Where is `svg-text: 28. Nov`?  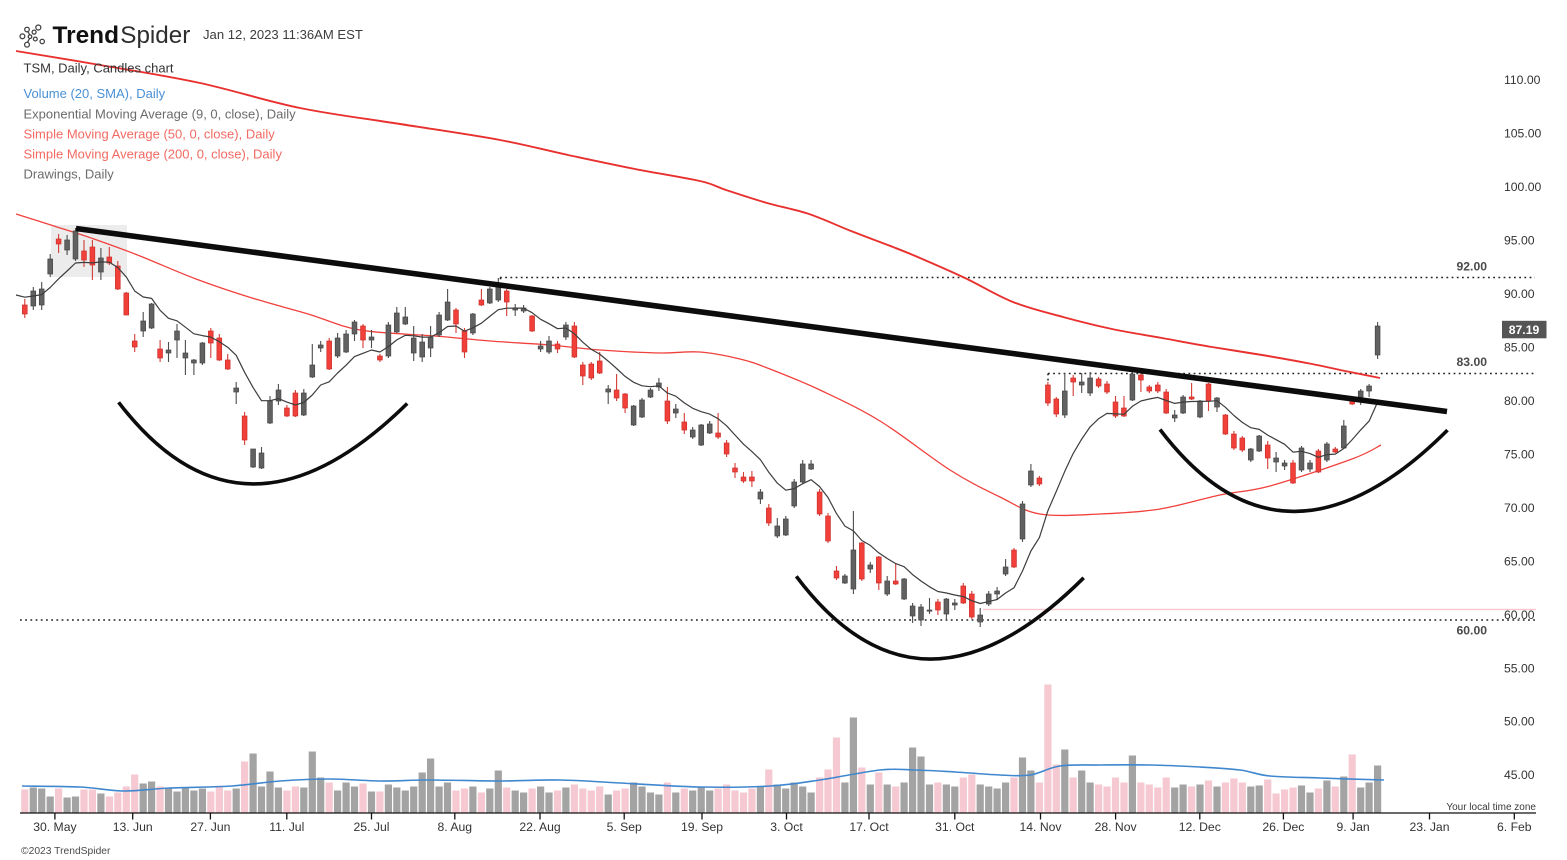 svg-text: 28. Nov is located at coordinates (1116, 827).